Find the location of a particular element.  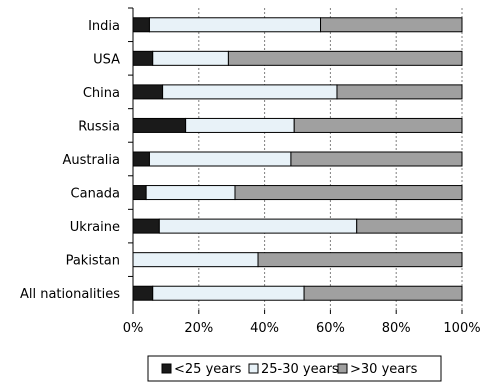

bar-russia-30-years is located at coordinates (378, 125).